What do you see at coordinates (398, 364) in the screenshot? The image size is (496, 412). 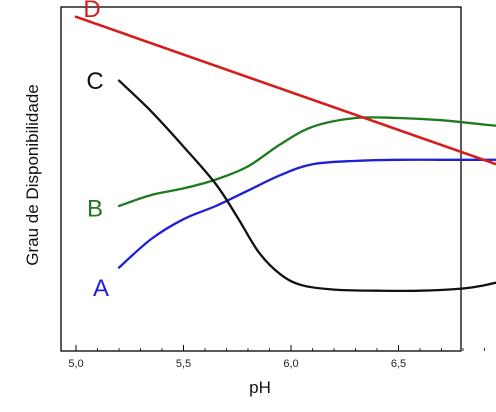 I see `x-tick-label: 6,5` at bounding box center [398, 364].